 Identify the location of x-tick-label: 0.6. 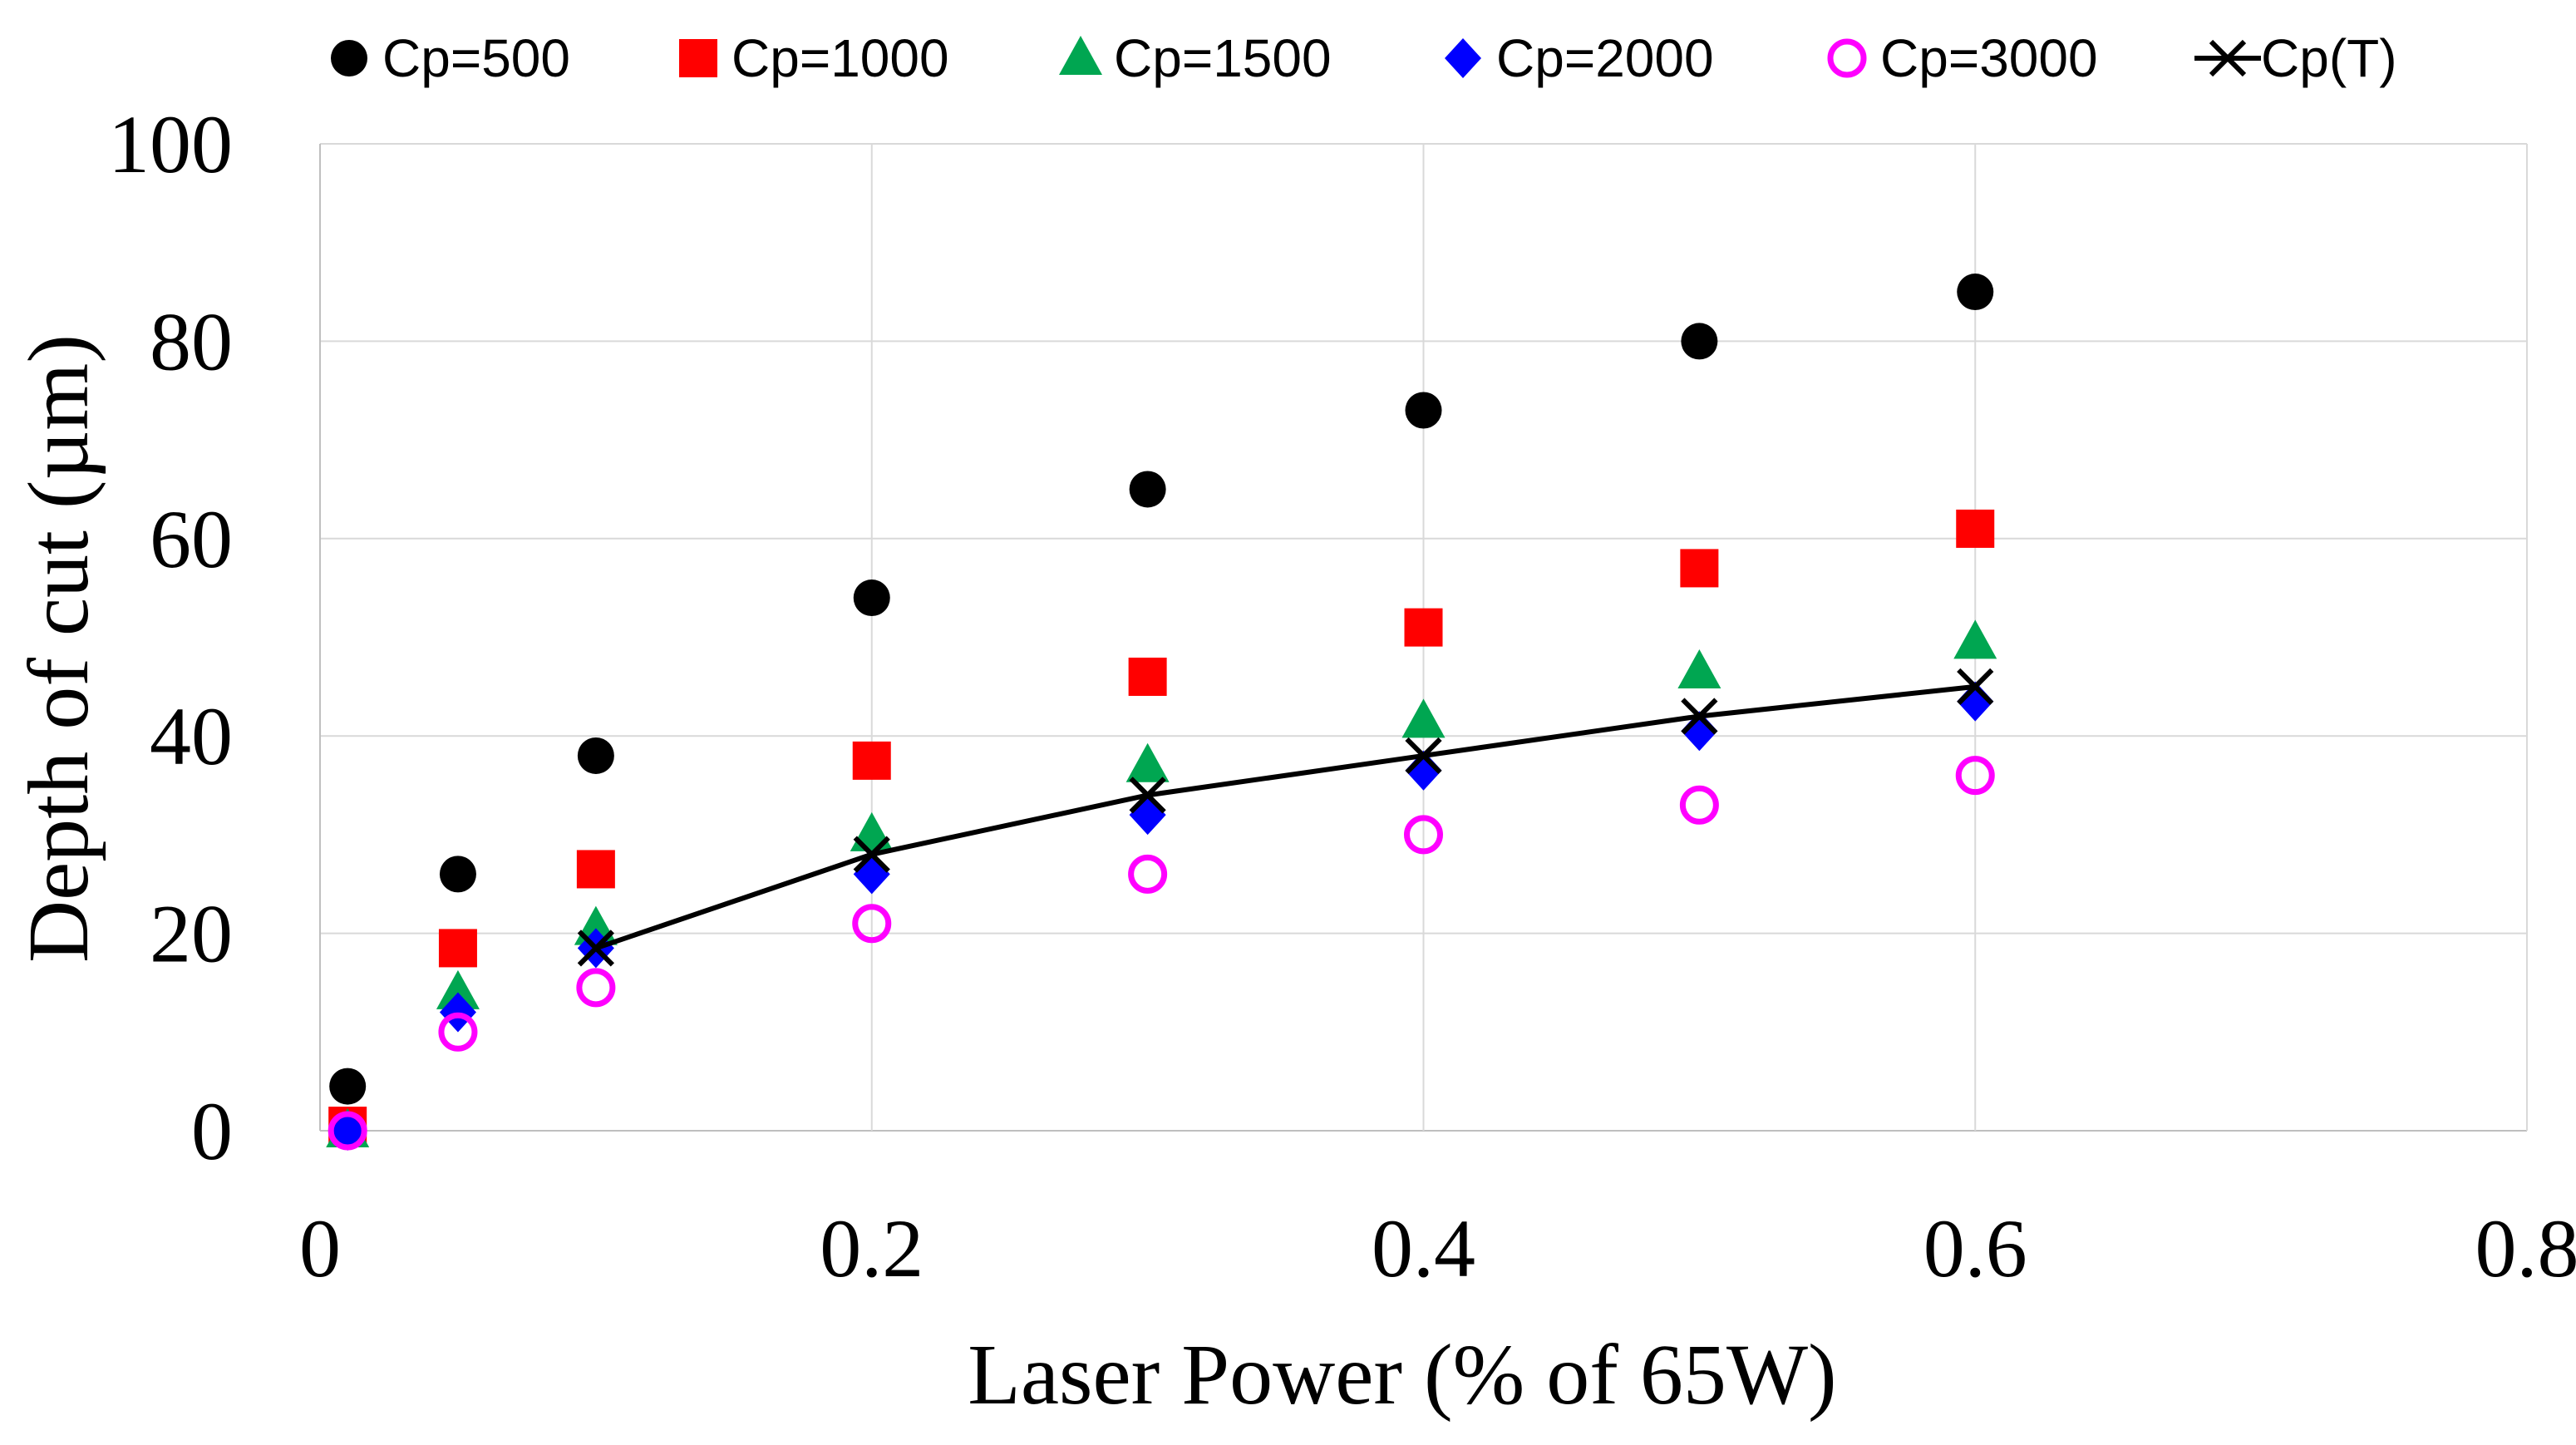
(1975, 1248).